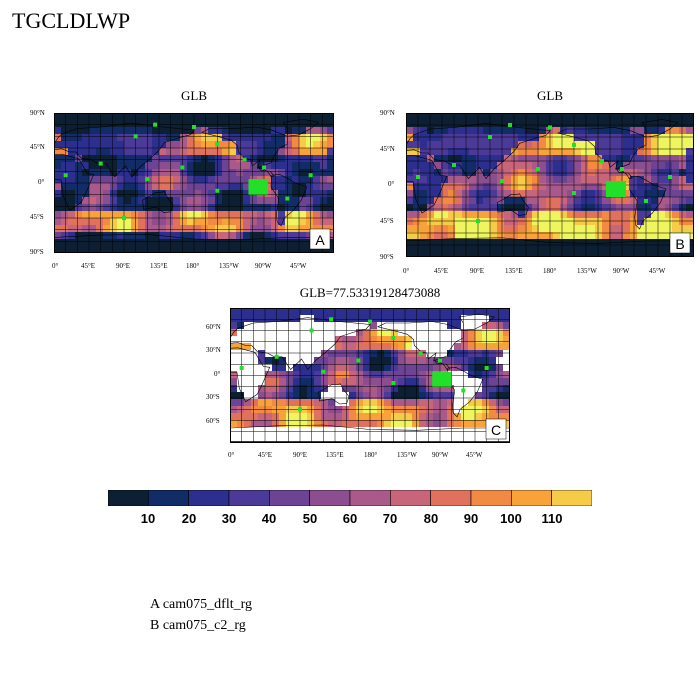  Describe the element at coordinates (71, 20) in the screenshot. I see `figure-title: TGCLDLWP` at that location.